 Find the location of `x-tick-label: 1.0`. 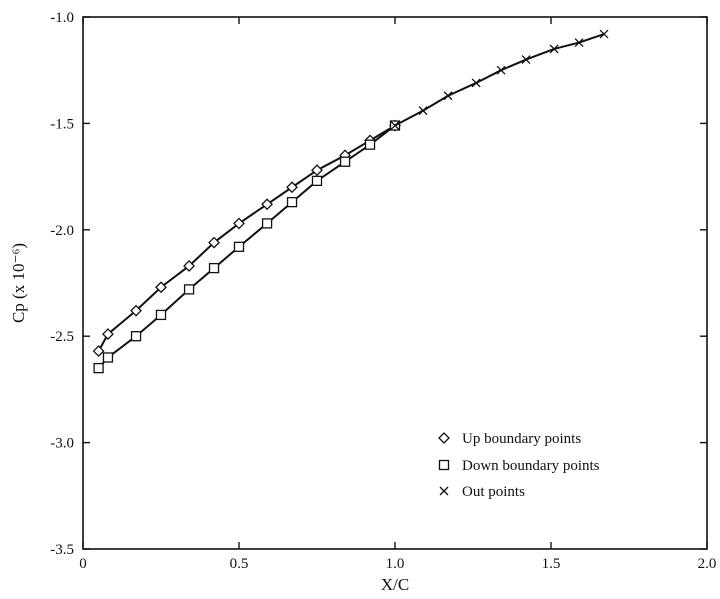

x-tick-label: 1.0 is located at coordinates (395, 564).